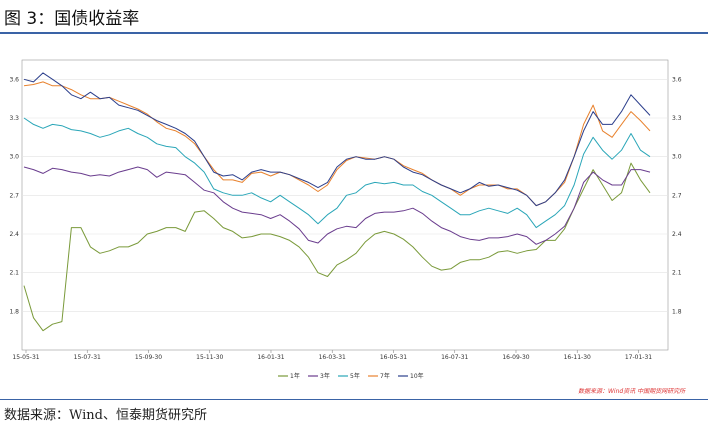  I want to click on y-tick-label-left: 1.8, so click(14, 311).